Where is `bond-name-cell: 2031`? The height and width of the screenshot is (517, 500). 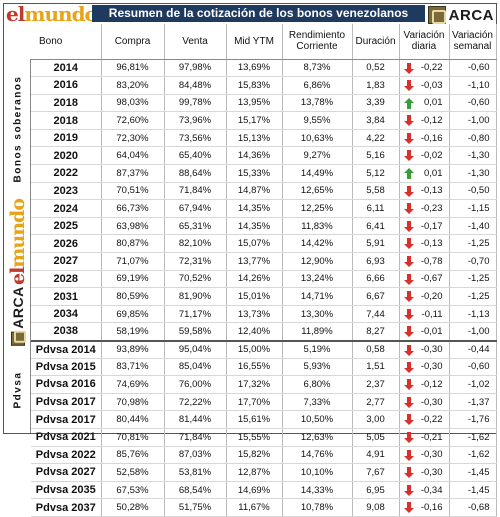
bond-name-cell: 2031 is located at coordinates (66, 296).